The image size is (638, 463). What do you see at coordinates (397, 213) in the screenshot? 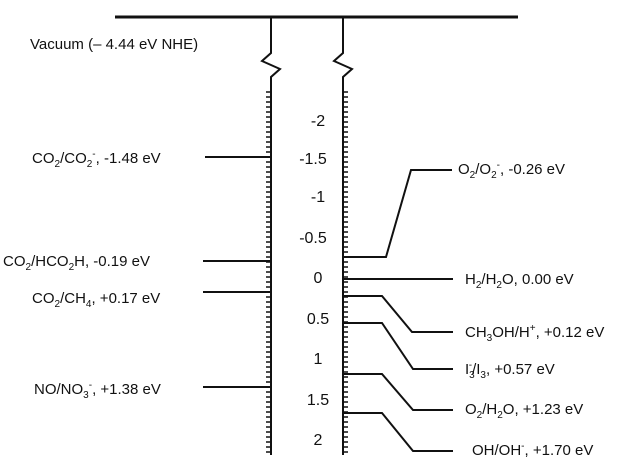
I see `level-line-o2-o2` at bounding box center [397, 213].